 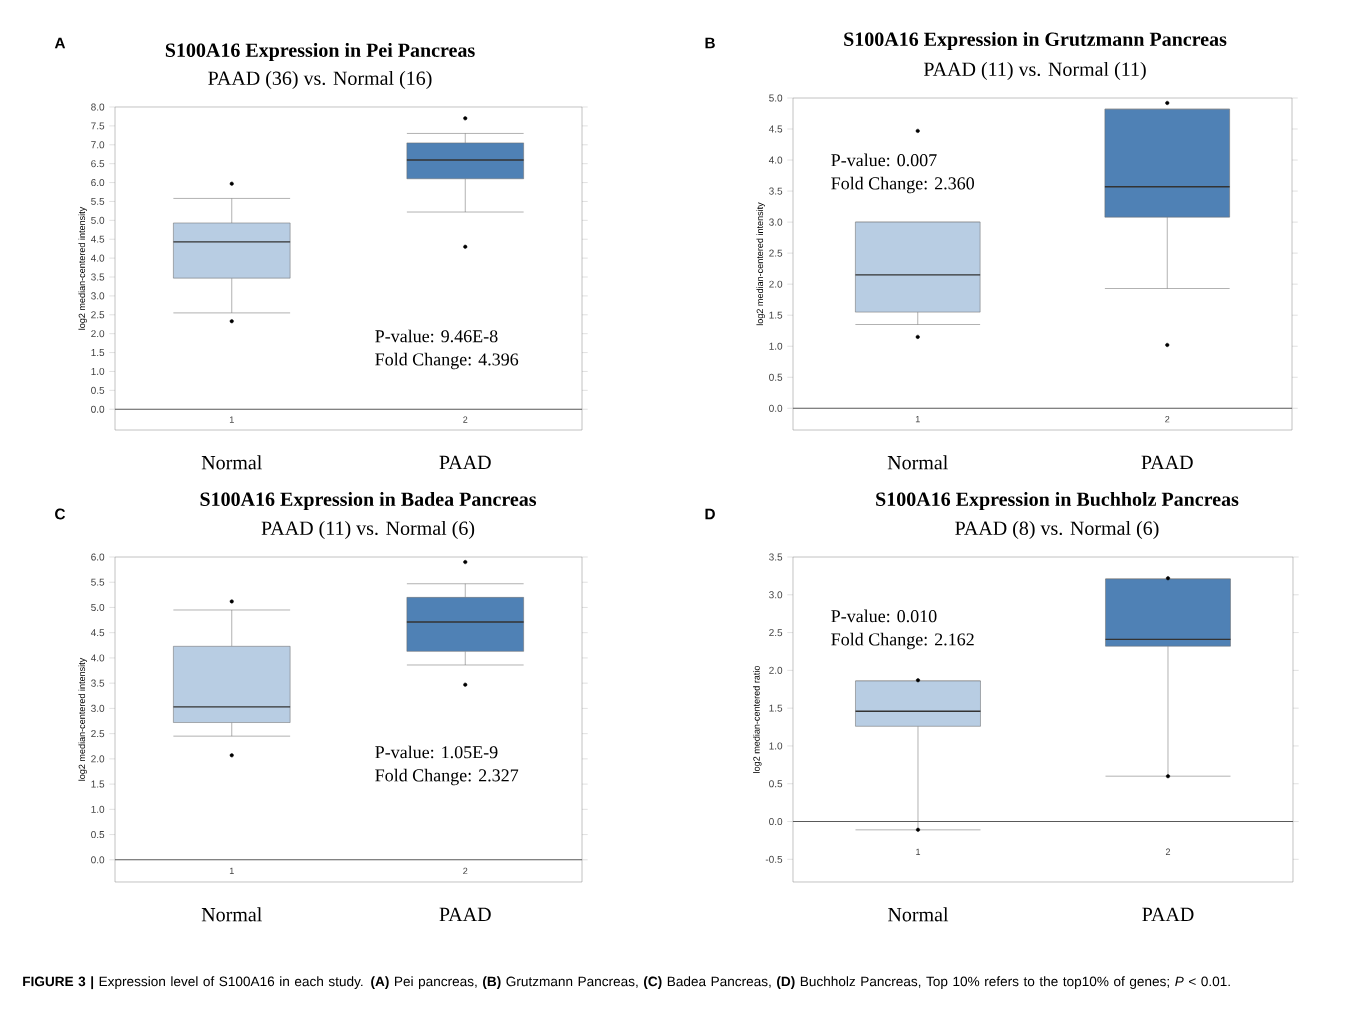 What do you see at coordinates (902, 641) in the screenshot?
I see `annotation: Fold Change: 2.162` at bounding box center [902, 641].